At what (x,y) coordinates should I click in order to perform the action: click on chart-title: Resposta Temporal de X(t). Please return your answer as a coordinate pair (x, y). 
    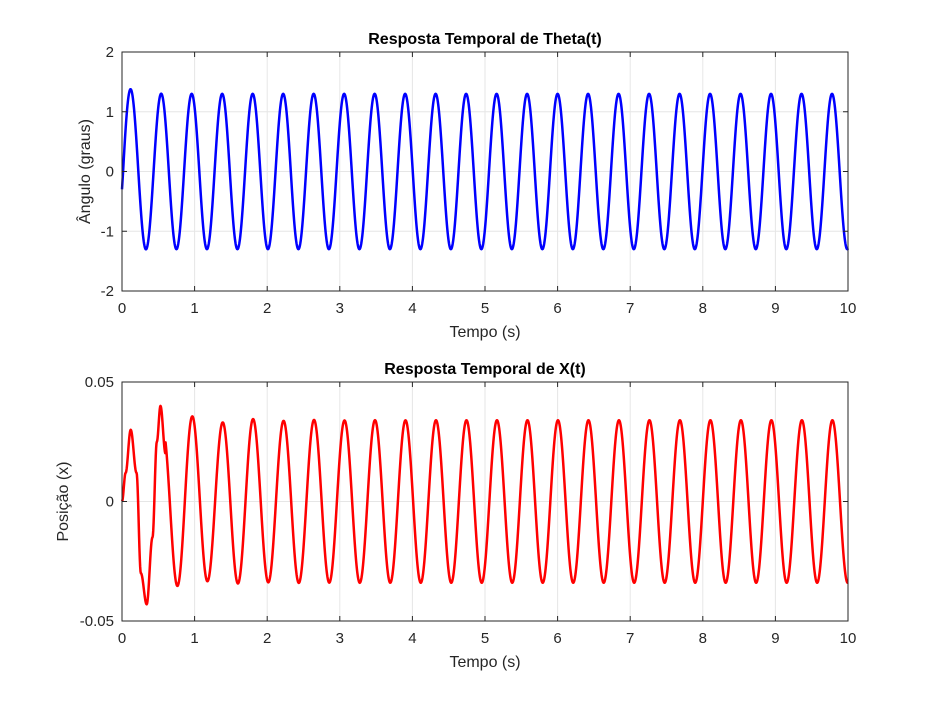
    Looking at the image, I should click on (485, 369).